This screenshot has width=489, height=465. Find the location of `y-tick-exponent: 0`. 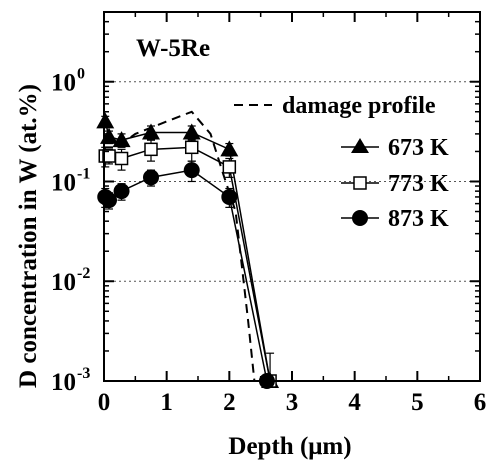

y-tick-exponent: 0 is located at coordinates (81, 74).